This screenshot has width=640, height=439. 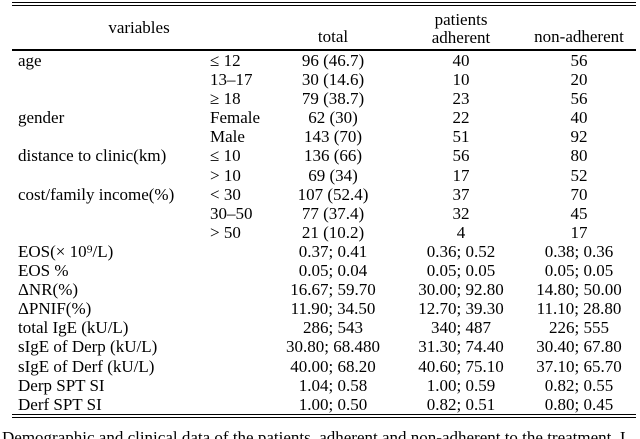 I want to click on col-header-variables: variables, so click(x=139, y=27).